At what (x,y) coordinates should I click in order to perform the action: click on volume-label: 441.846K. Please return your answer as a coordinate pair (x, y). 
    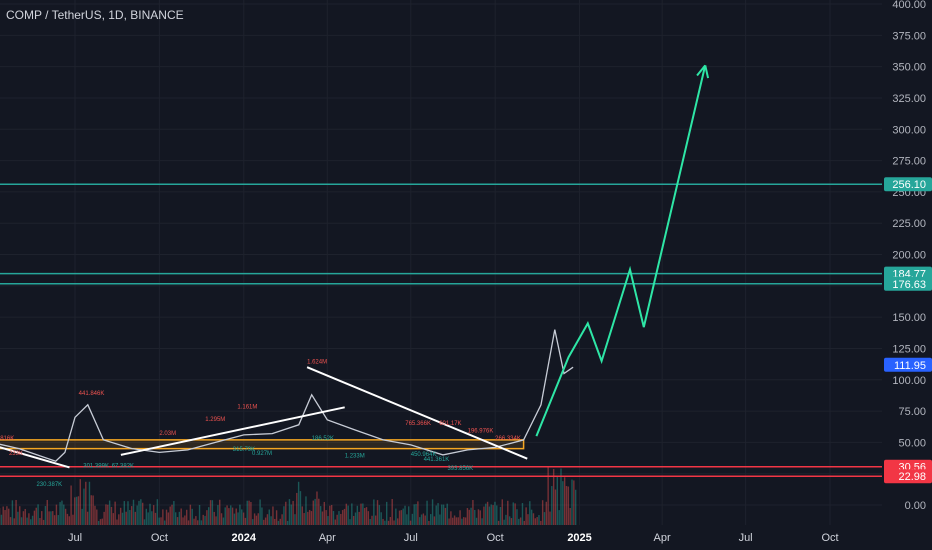
    Looking at the image, I should click on (92, 394).